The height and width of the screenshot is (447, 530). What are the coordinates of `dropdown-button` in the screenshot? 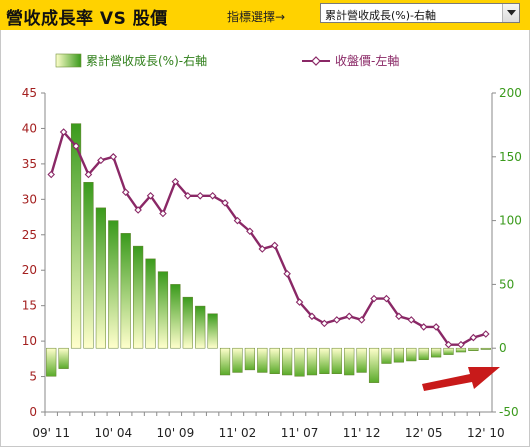 It's located at (510, 13).